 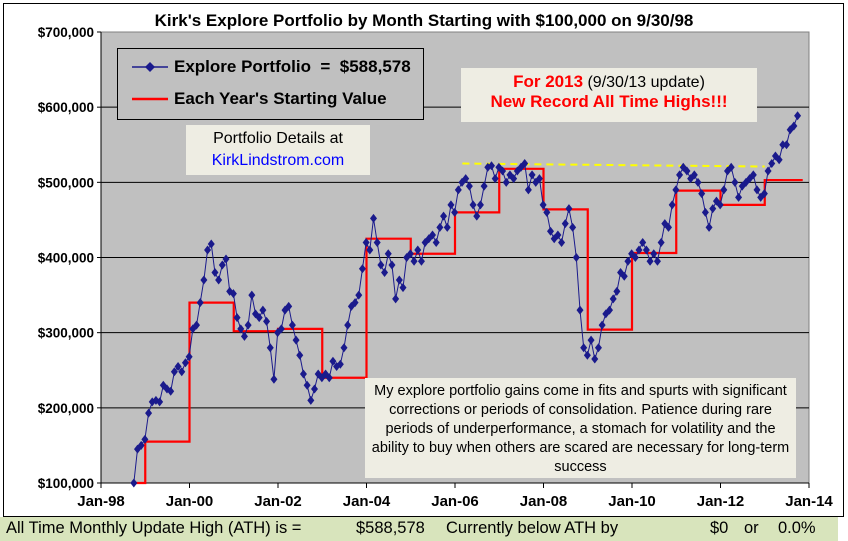 I want to click on y-tick-label: $400,000, so click(x=66, y=258).